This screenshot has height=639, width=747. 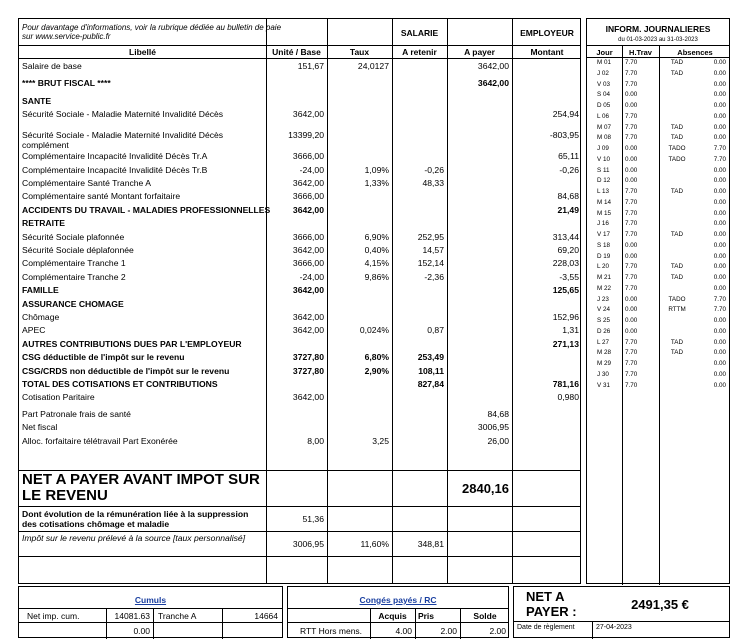 What do you see at coordinates (565, 343) in the screenshot?
I see `row-montant: 271,13` at bounding box center [565, 343].